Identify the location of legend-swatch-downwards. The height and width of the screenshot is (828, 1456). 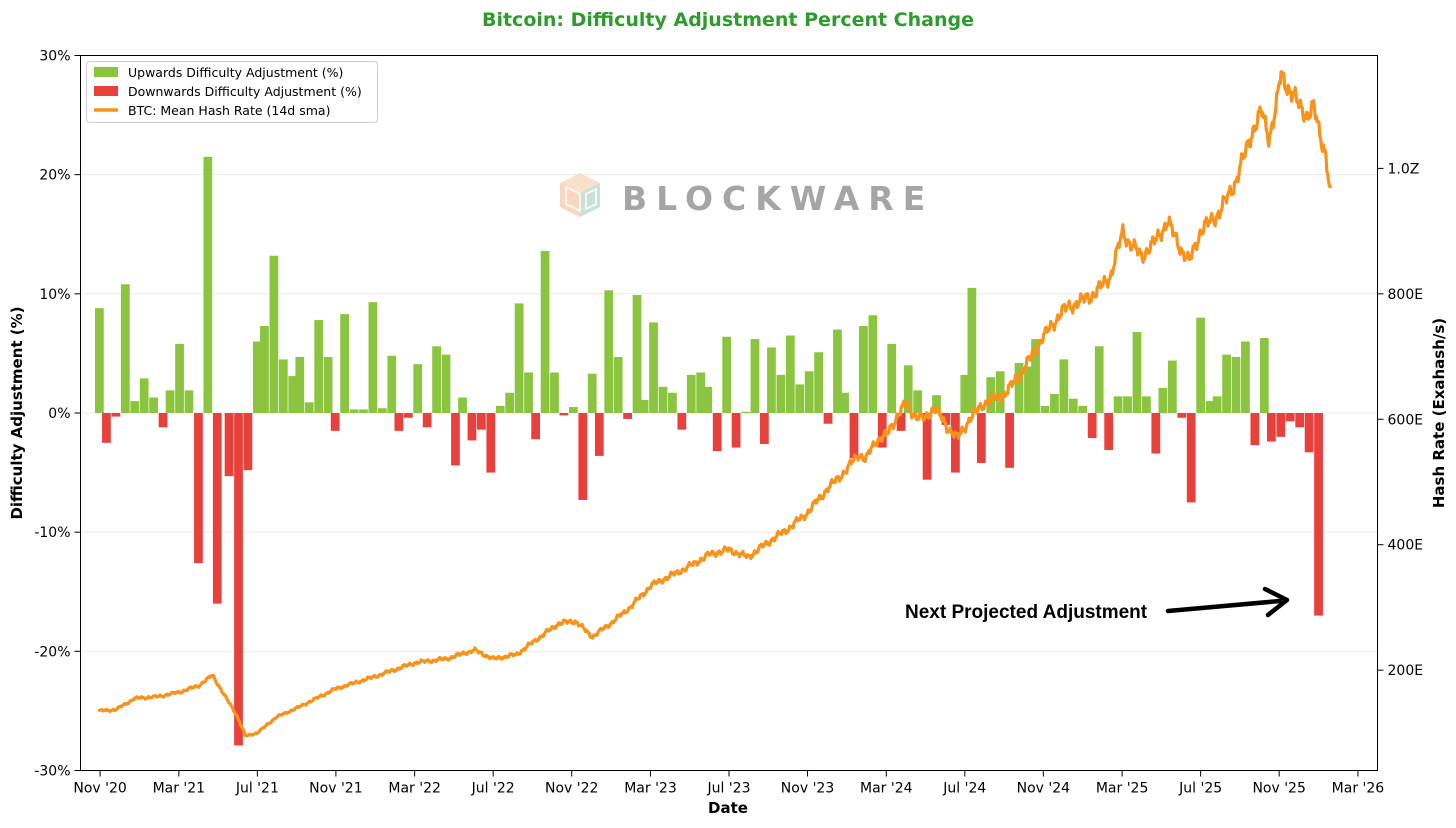
(106, 91).